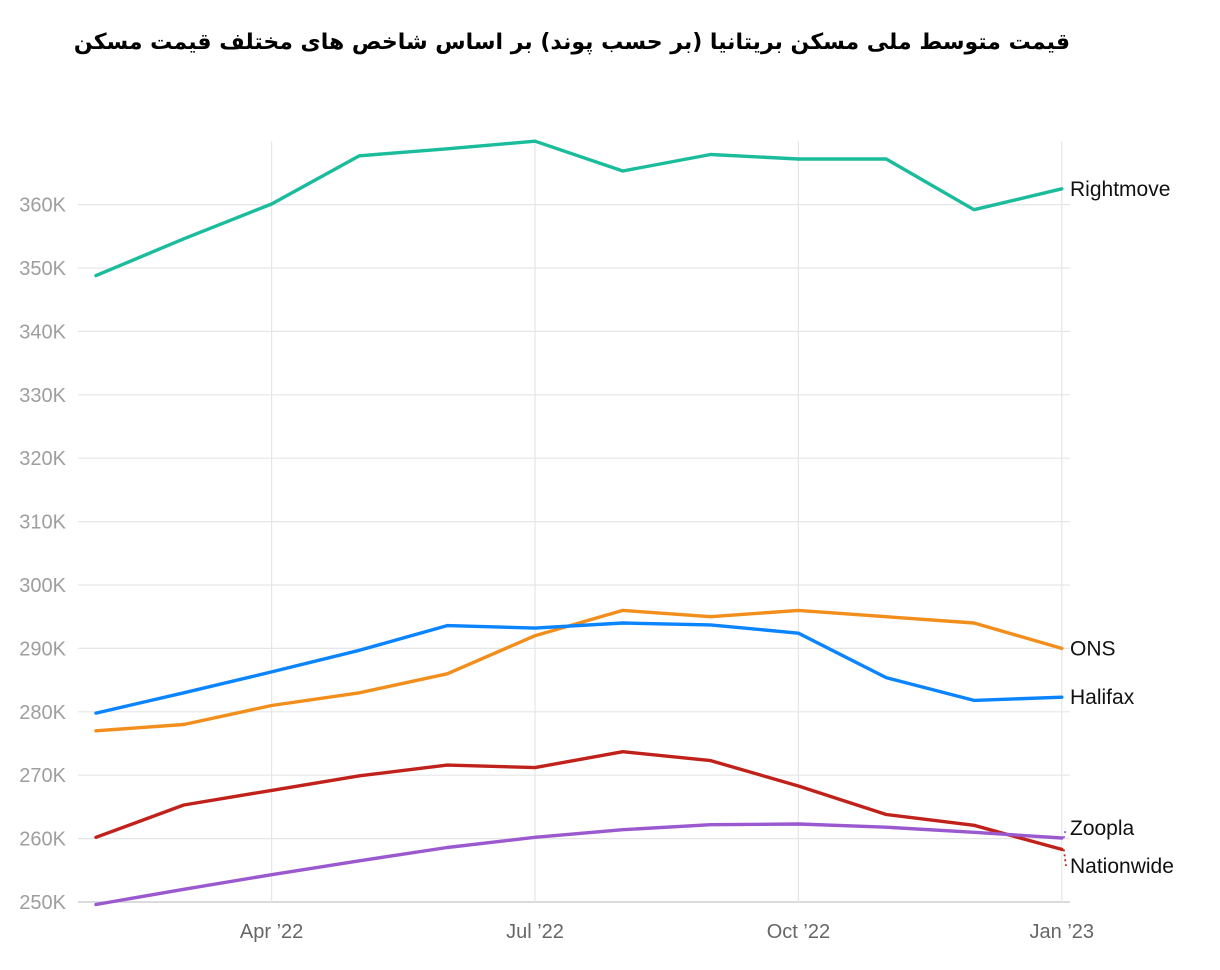  Describe the element at coordinates (42, 332) in the screenshot. I see `y-tick-label: 340K` at that location.